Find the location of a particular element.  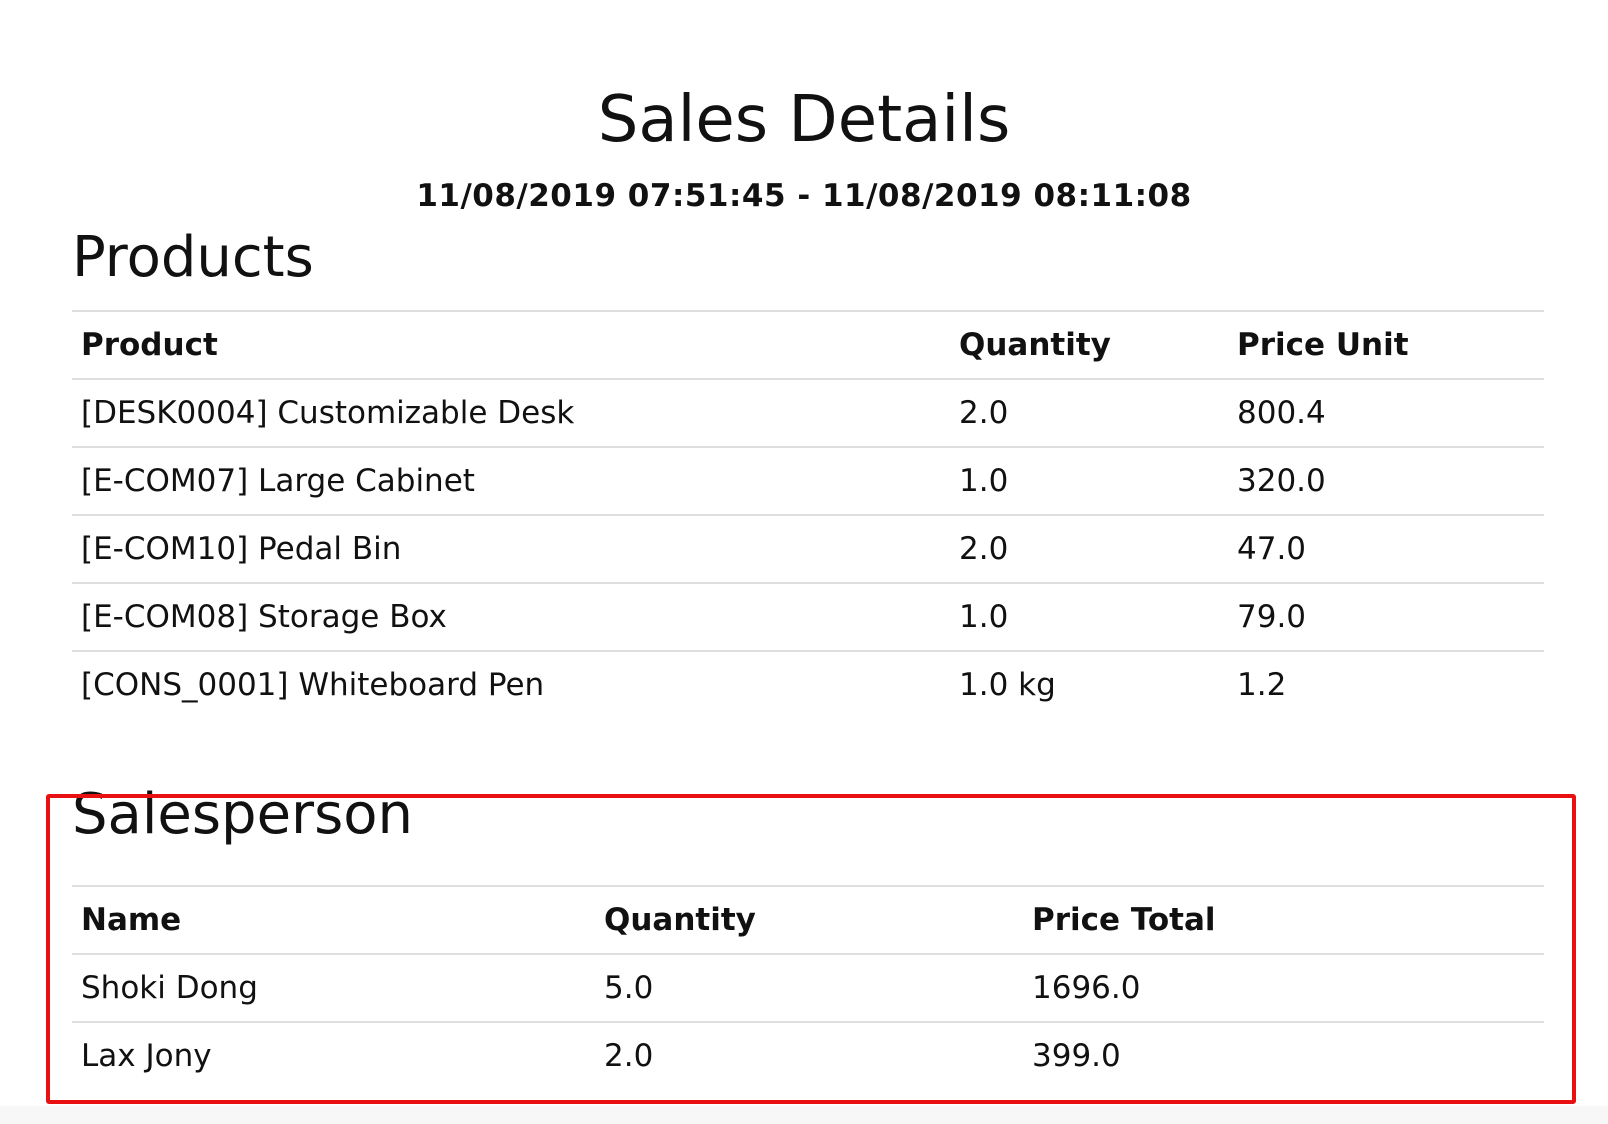

quantity-cell: 5.0 is located at coordinates (809, 987).